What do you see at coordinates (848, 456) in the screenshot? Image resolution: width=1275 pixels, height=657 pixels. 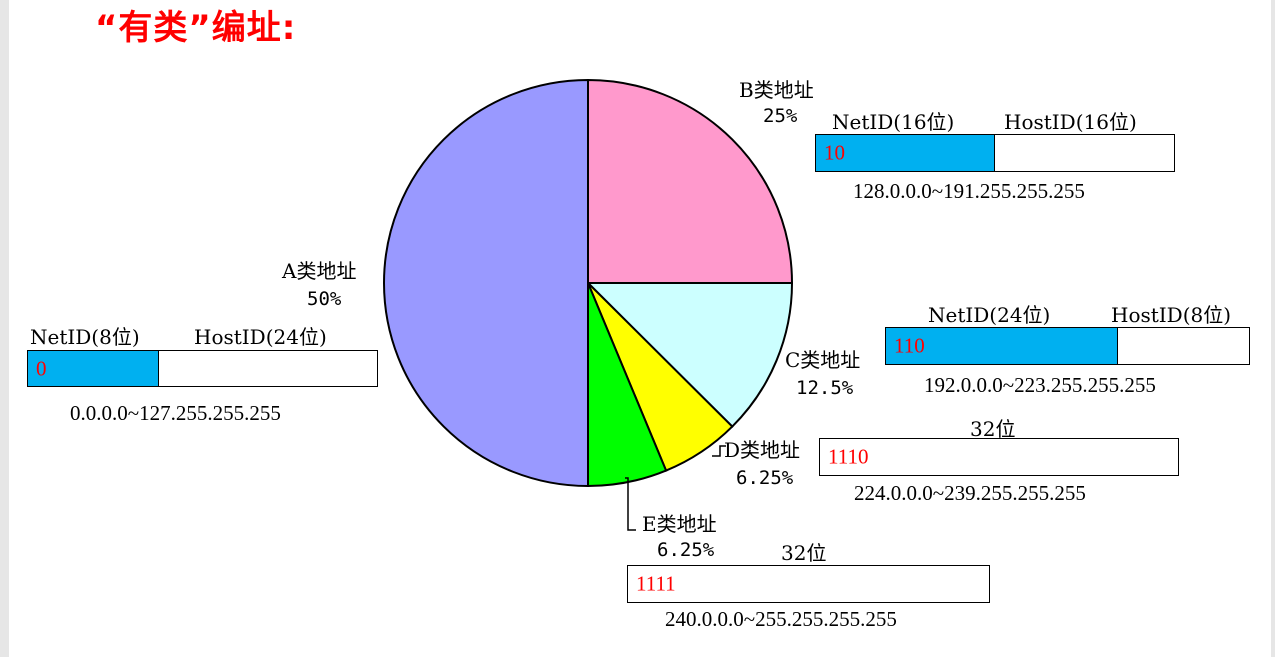 I see `class-d-prefix: 1110` at bounding box center [848, 456].